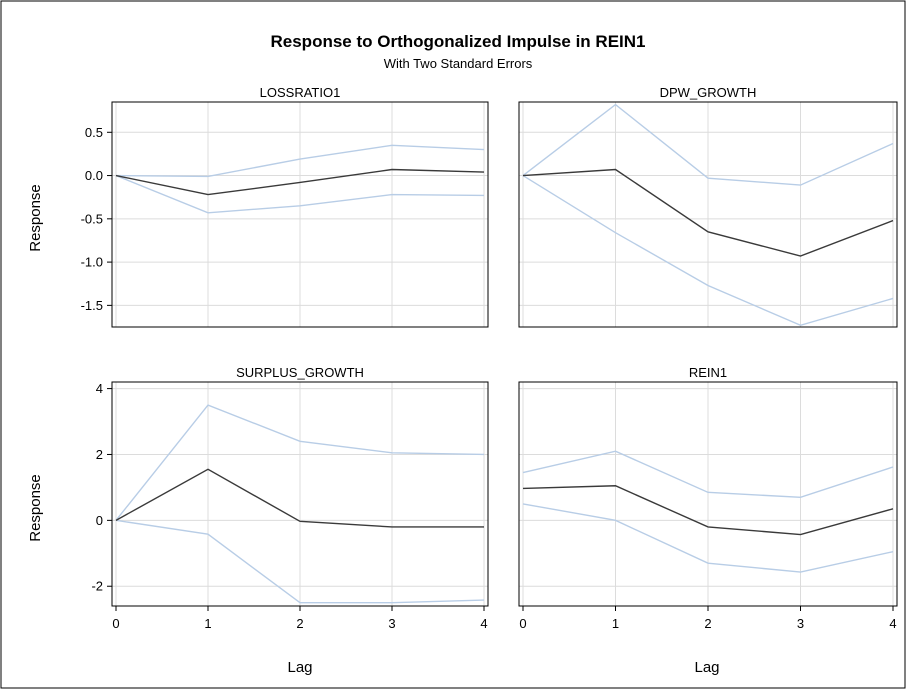 The image size is (906, 694). Describe the element at coordinates (99, 520) in the screenshot. I see `y-tick-label: 0` at that location.